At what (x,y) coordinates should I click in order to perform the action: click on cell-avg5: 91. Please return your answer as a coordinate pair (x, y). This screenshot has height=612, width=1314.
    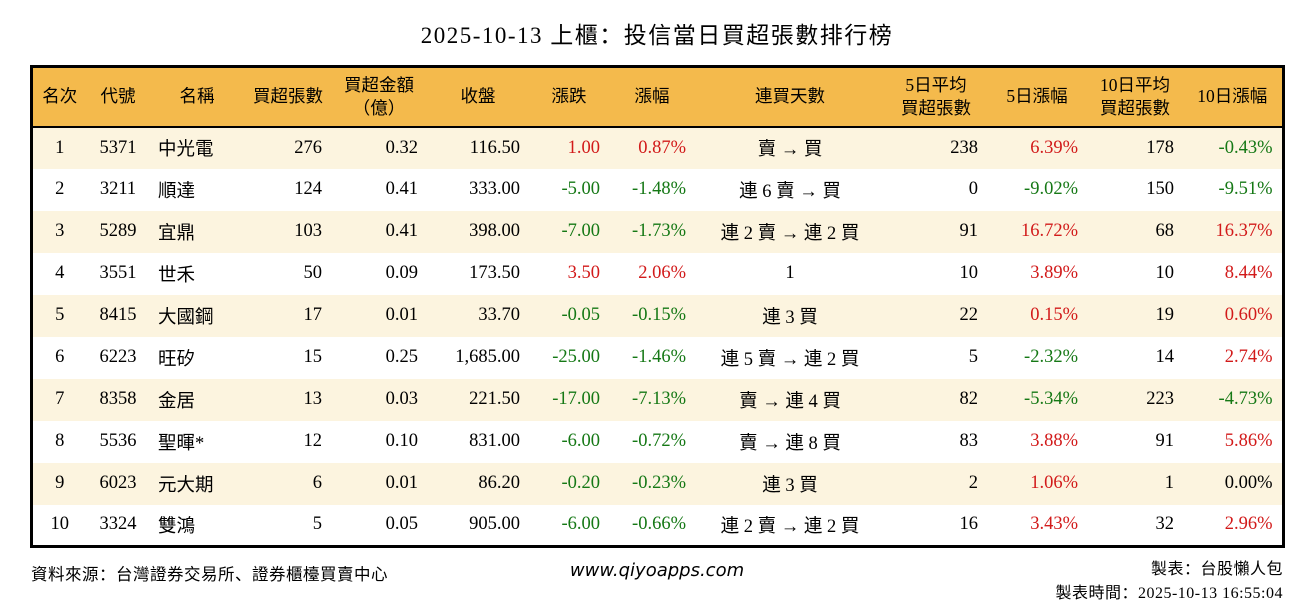
    Looking at the image, I should click on (969, 231).